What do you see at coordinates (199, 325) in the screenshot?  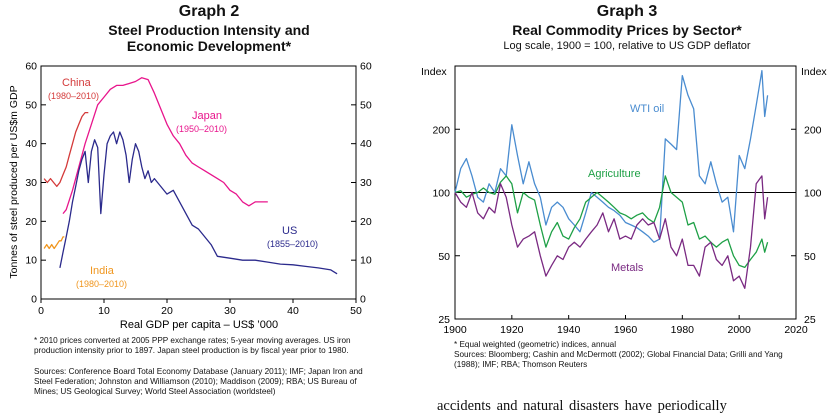 I see `x-axis-label: Real GDP per capita – US$ ’000` at bounding box center [199, 325].